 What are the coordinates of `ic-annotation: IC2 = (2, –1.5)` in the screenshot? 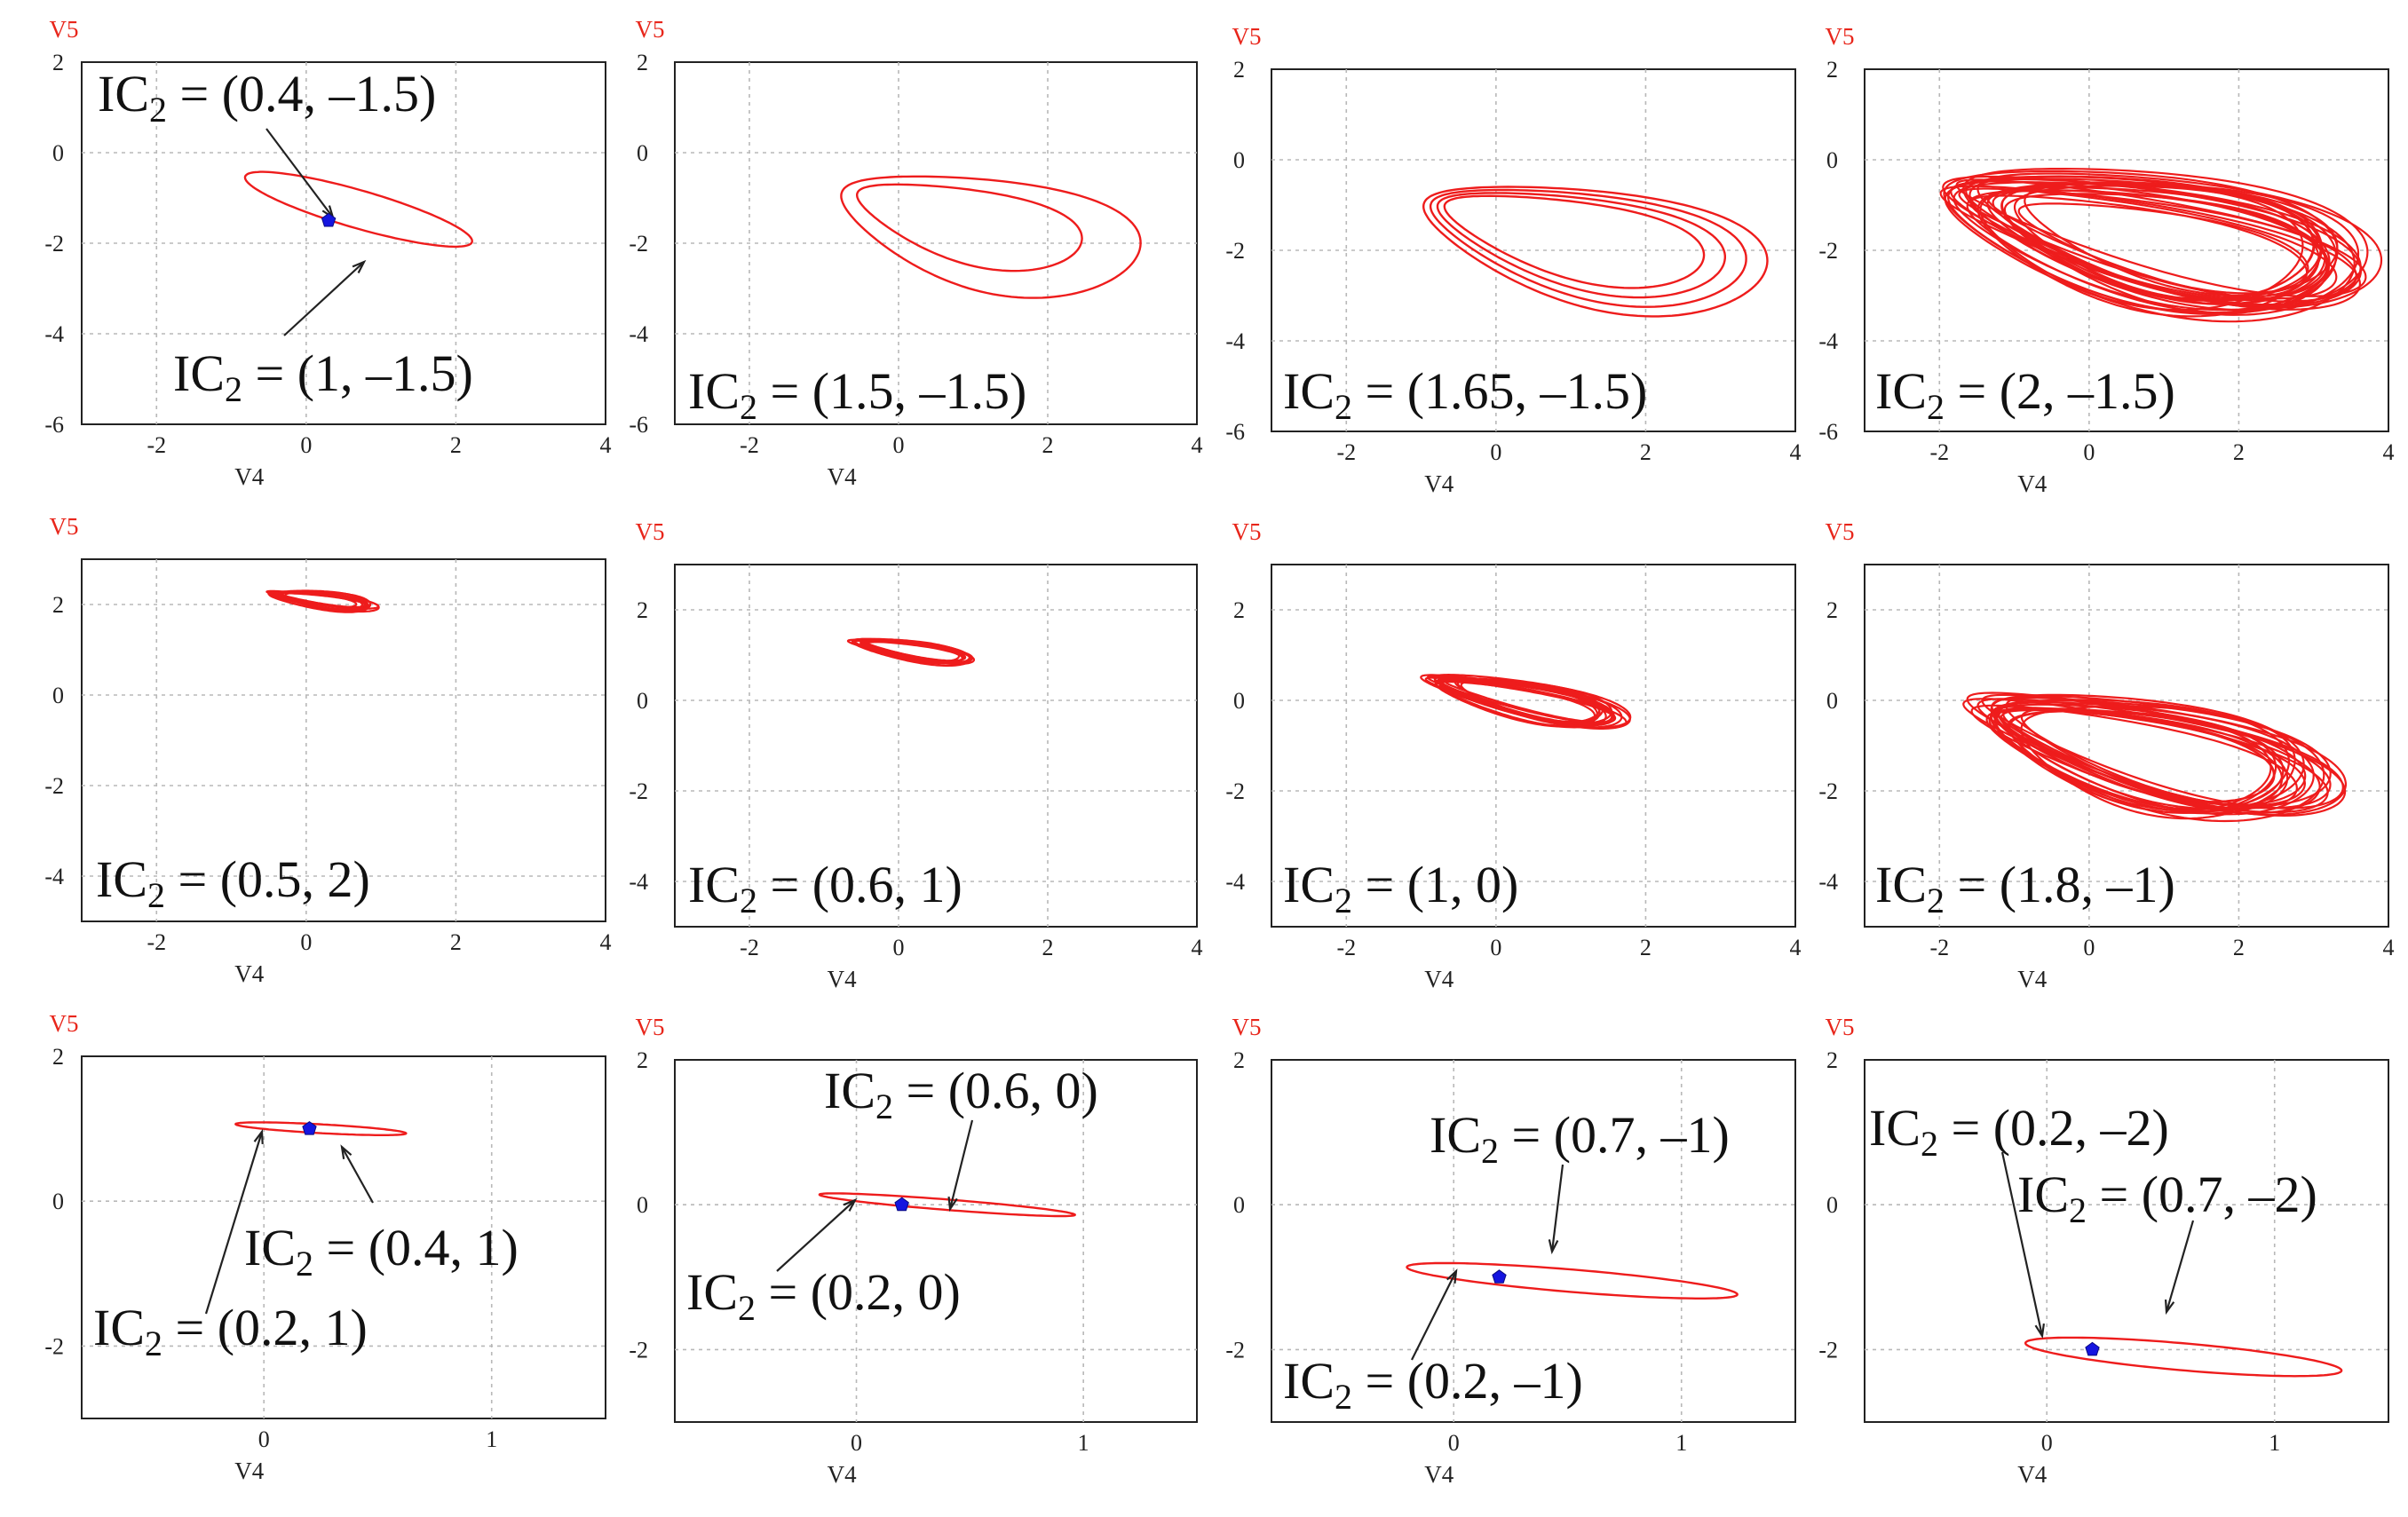 It's located at (2025, 394).